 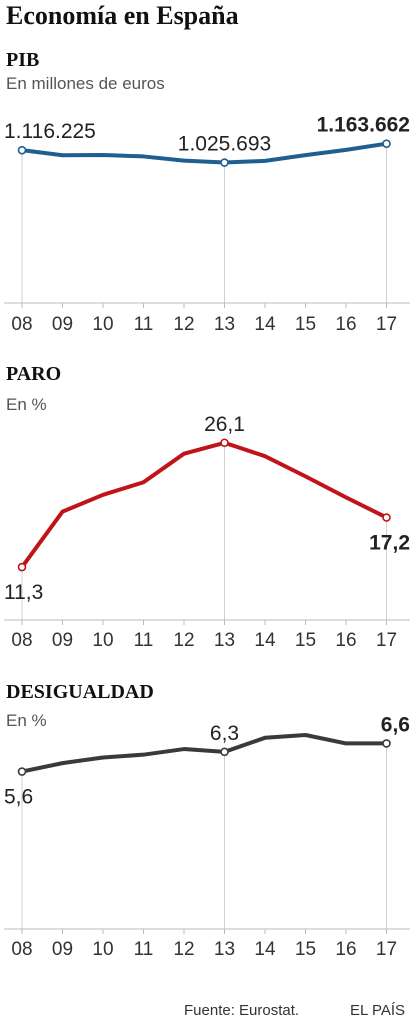 What do you see at coordinates (363, 125) in the screenshot?
I see `data-label-17: 1.163.662` at bounding box center [363, 125].